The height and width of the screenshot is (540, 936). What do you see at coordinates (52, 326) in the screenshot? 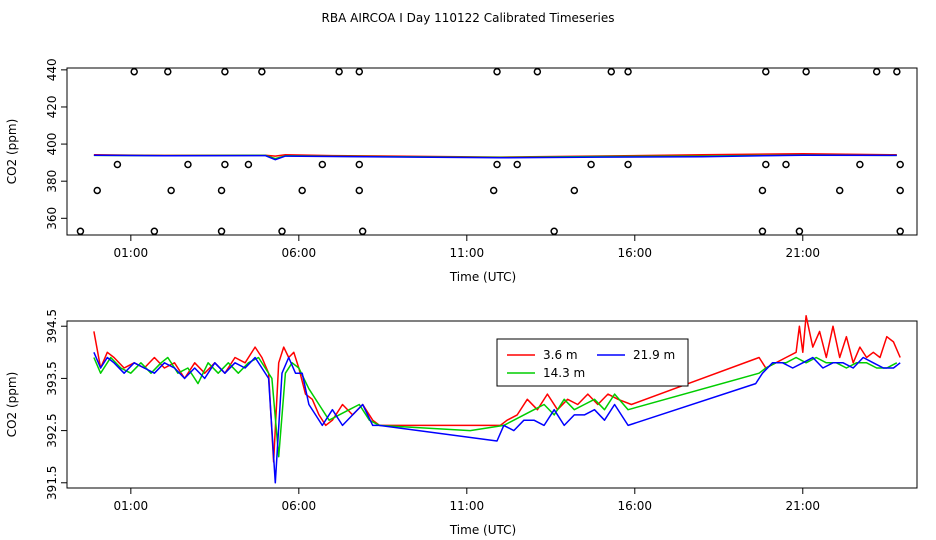
I see `y-tick-label: 394.5` at bounding box center [52, 326].